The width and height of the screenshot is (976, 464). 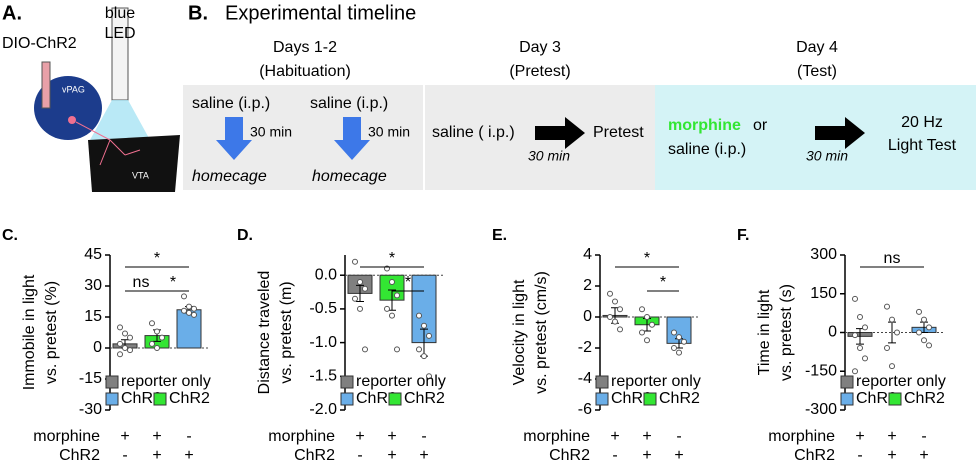 What do you see at coordinates (305, 47) in the screenshot?
I see `day-label: Days 1-2` at bounding box center [305, 47].